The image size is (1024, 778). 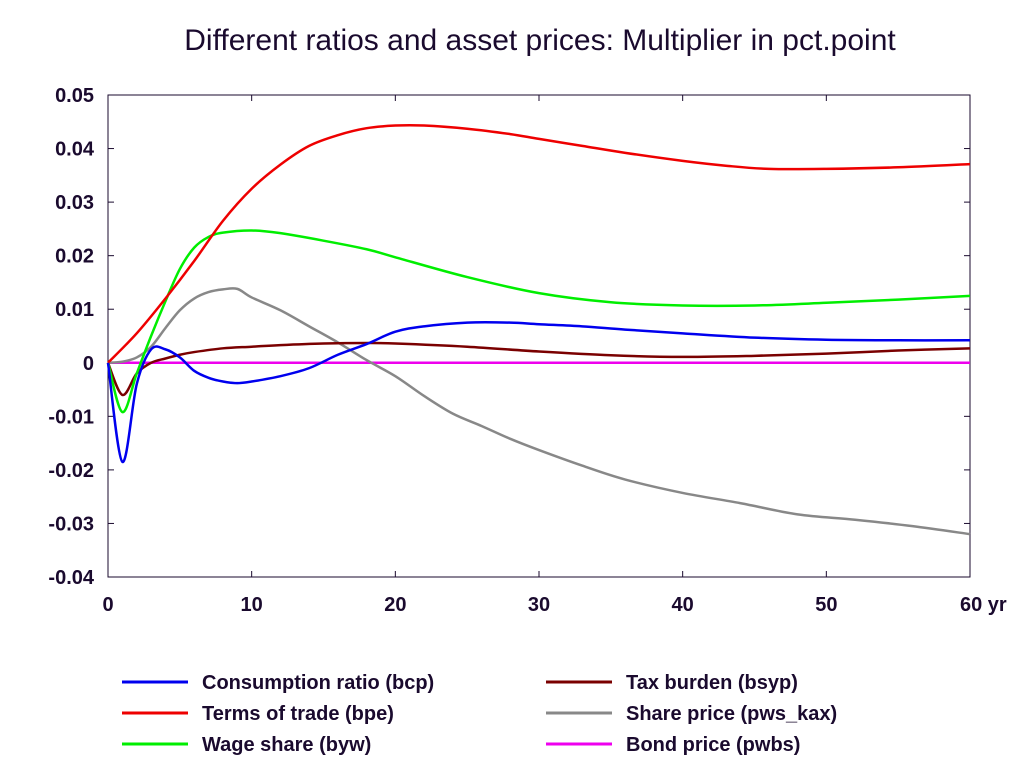 I want to click on x-tick-label: 20, so click(x=395, y=605).